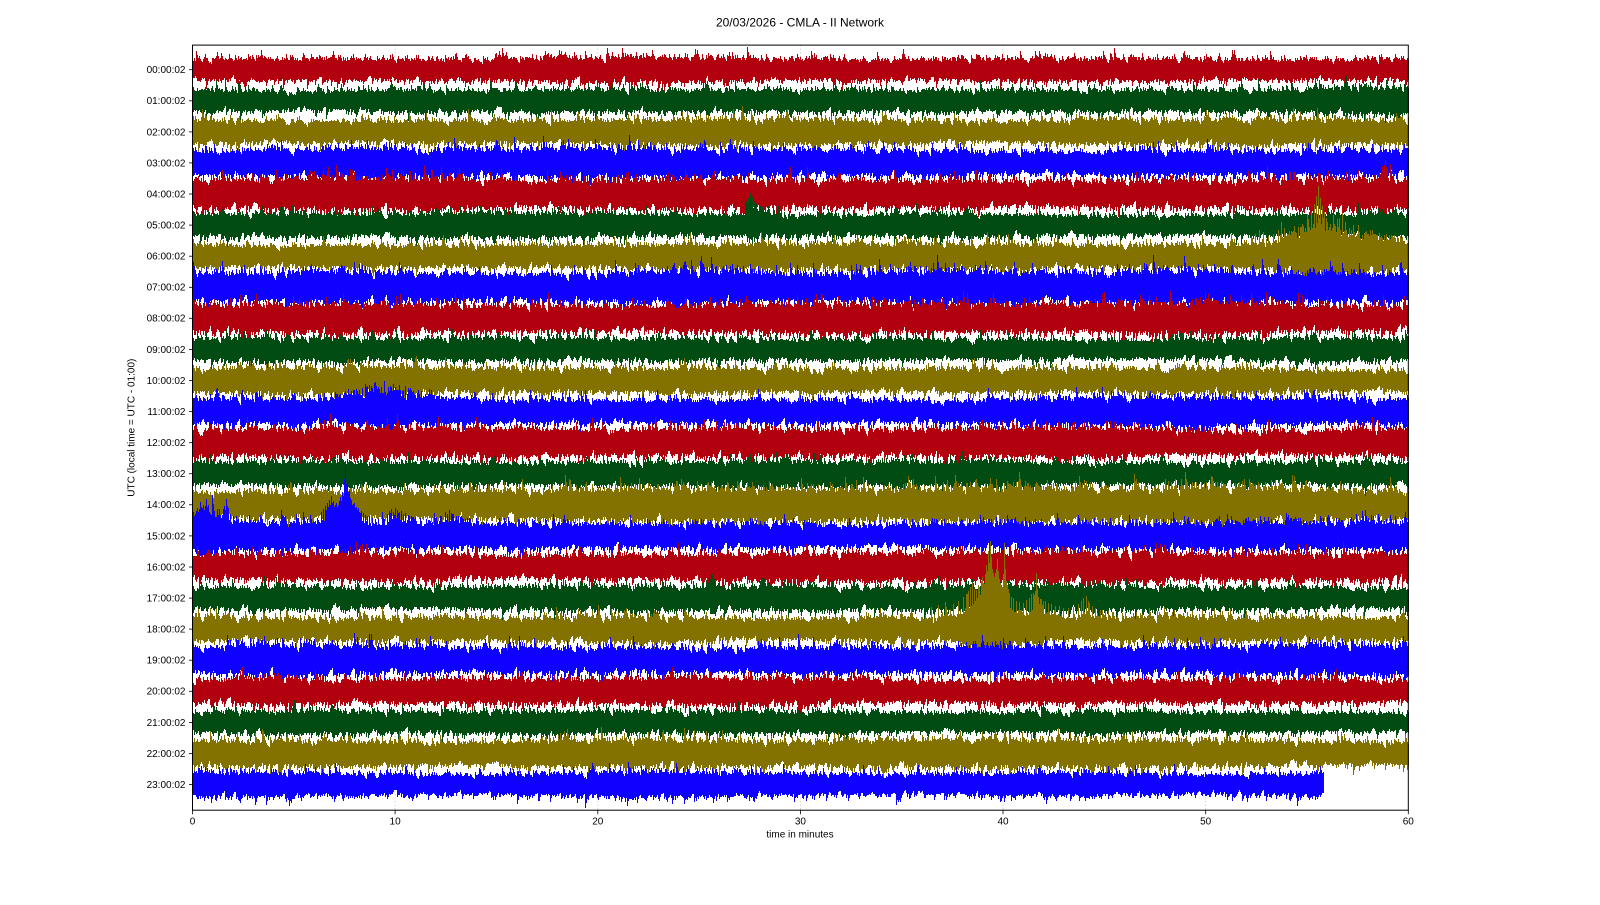 The image size is (1600, 905). What do you see at coordinates (166, 288) in the screenshot?
I see `svg-text: 07:00:02` at bounding box center [166, 288].